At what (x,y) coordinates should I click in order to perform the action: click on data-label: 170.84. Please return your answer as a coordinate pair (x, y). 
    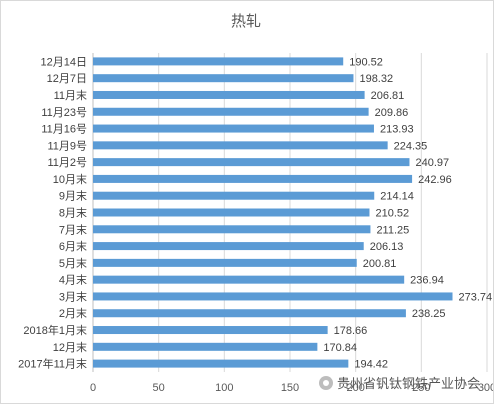
    Looking at the image, I should click on (340, 348).